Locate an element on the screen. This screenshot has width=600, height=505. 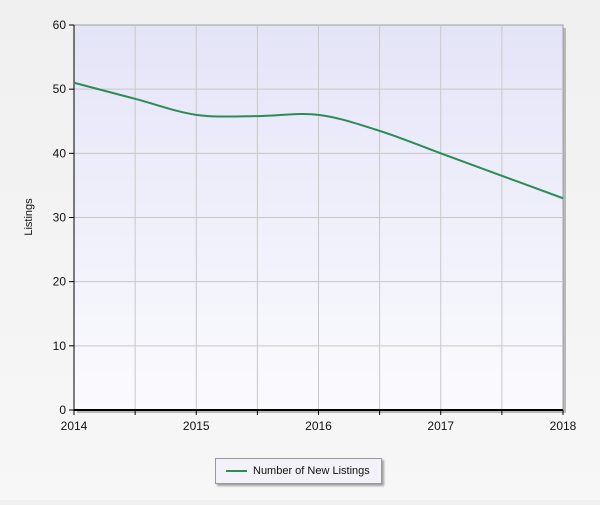
y-tick-label: 60 is located at coordinates (60, 25).